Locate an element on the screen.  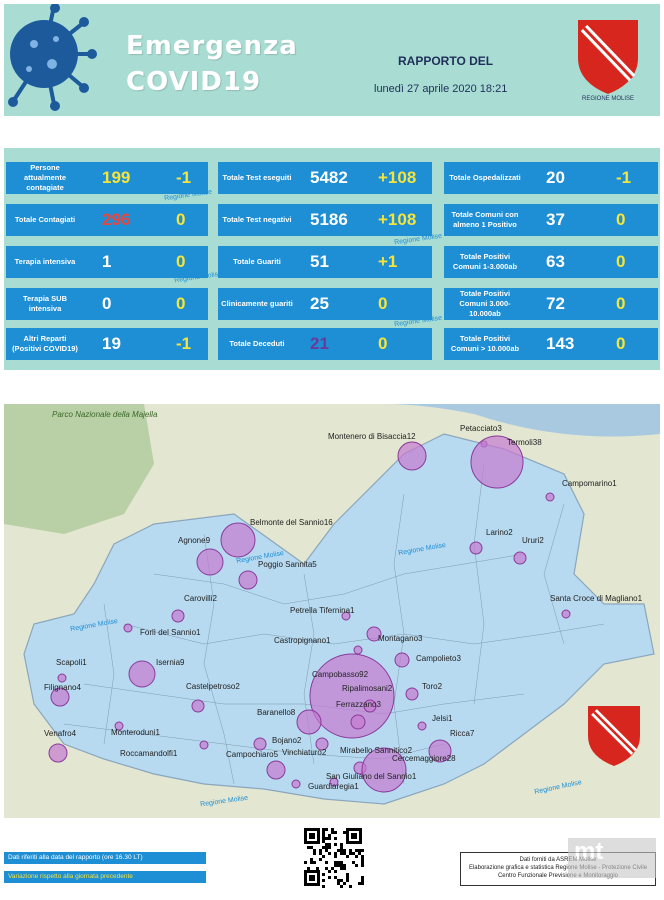
stat-value: 296 is located at coordinates (116, 219).